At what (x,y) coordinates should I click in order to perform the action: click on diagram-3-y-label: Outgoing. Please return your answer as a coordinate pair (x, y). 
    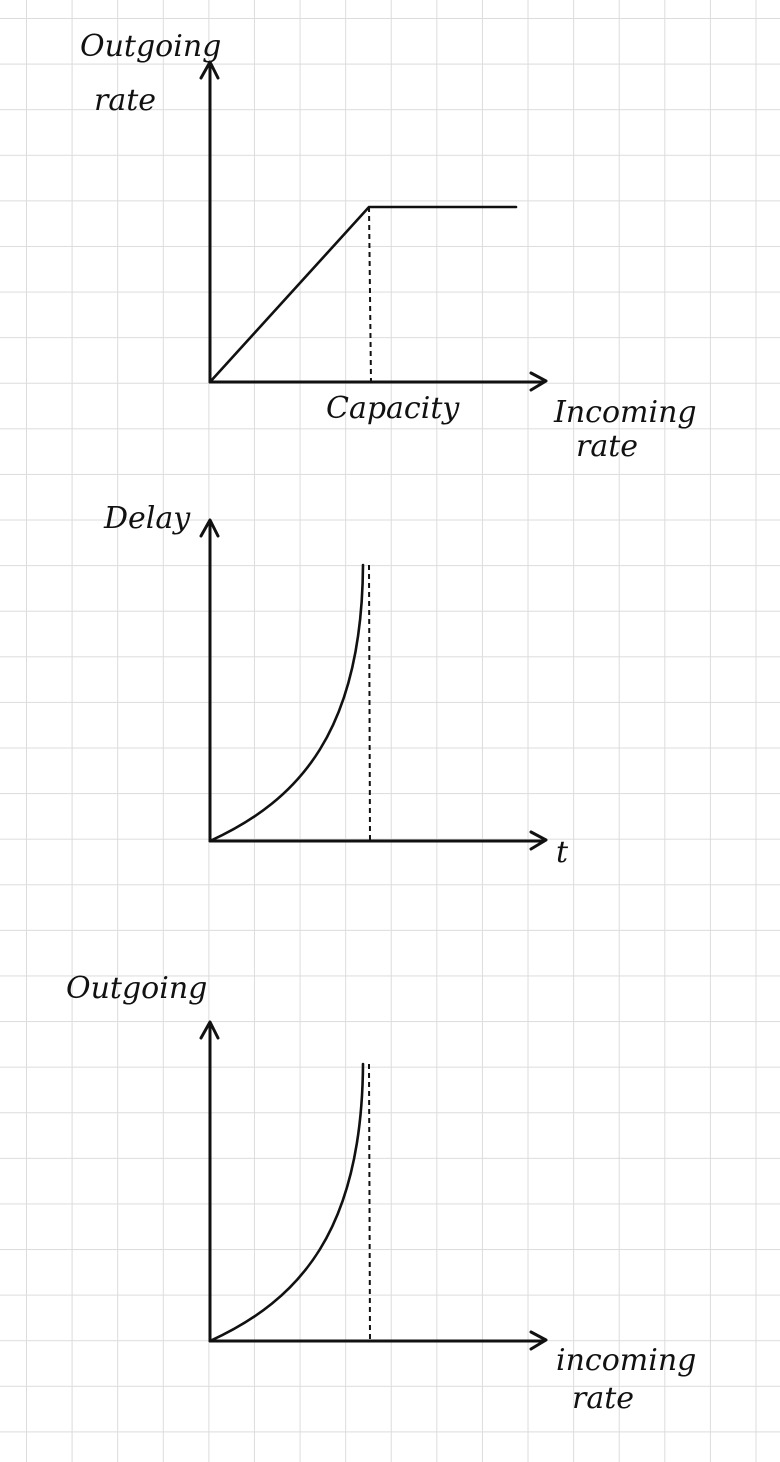
    Looking at the image, I should click on (136, 988).